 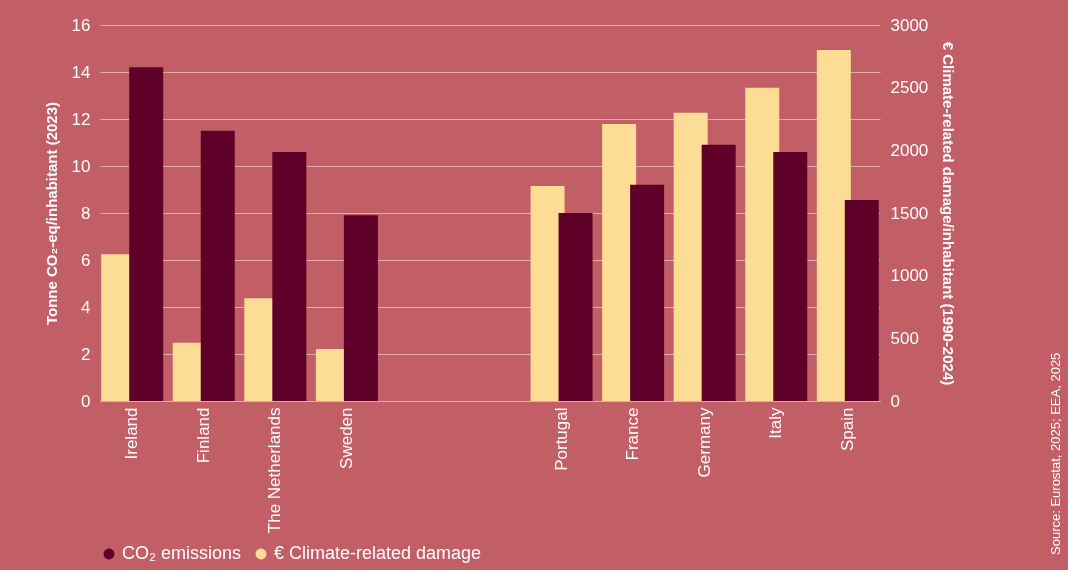 What do you see at coordinates (895, 401) in the screenshot?
I see `y2-tick-label: 0` at bounding box center [895, 401].